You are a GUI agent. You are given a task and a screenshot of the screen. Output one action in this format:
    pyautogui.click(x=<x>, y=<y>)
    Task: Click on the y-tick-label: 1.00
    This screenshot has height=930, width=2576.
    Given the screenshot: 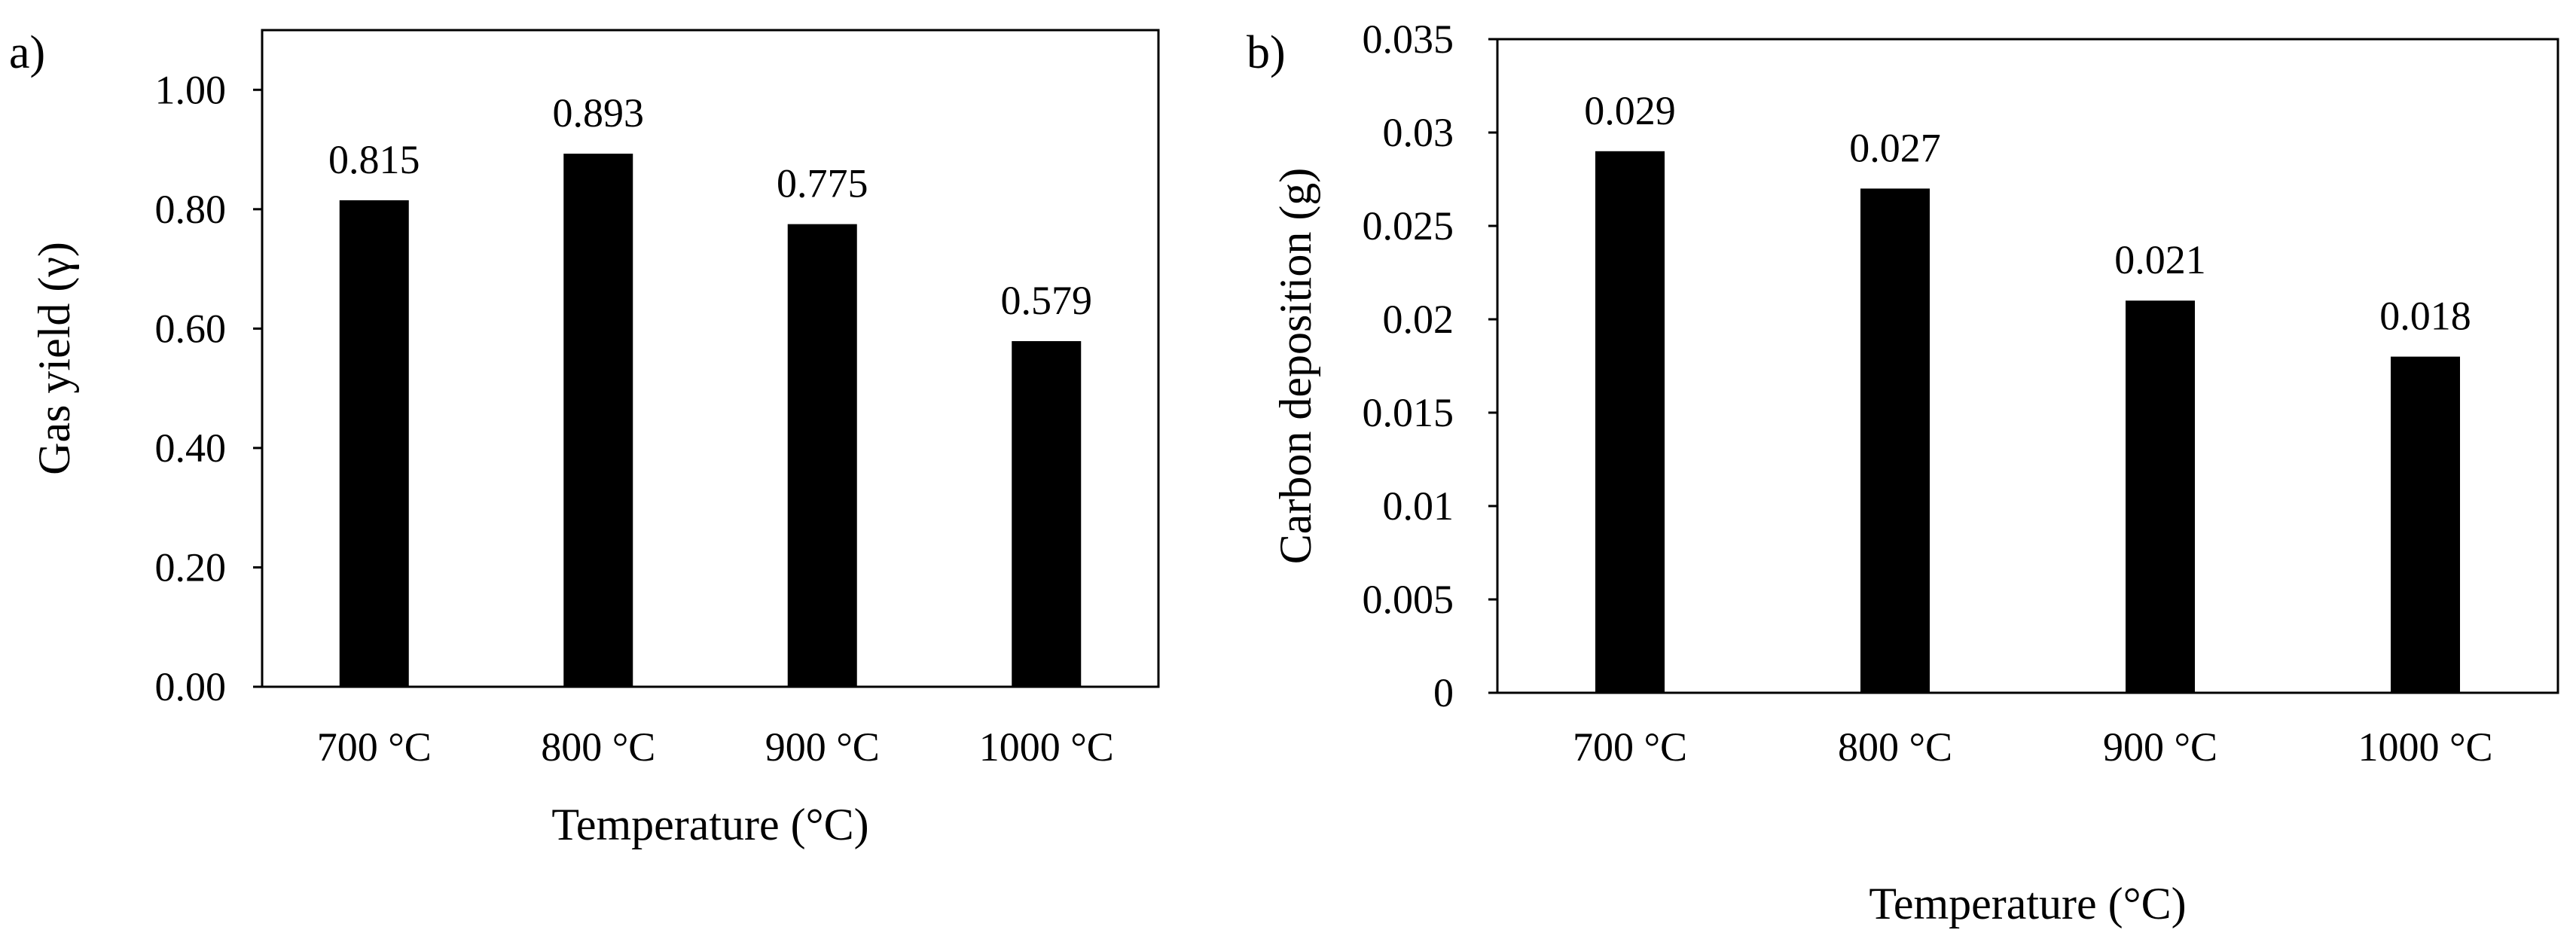 What is the action you would take?
    pyautogui.click(x=191, y=89)
    